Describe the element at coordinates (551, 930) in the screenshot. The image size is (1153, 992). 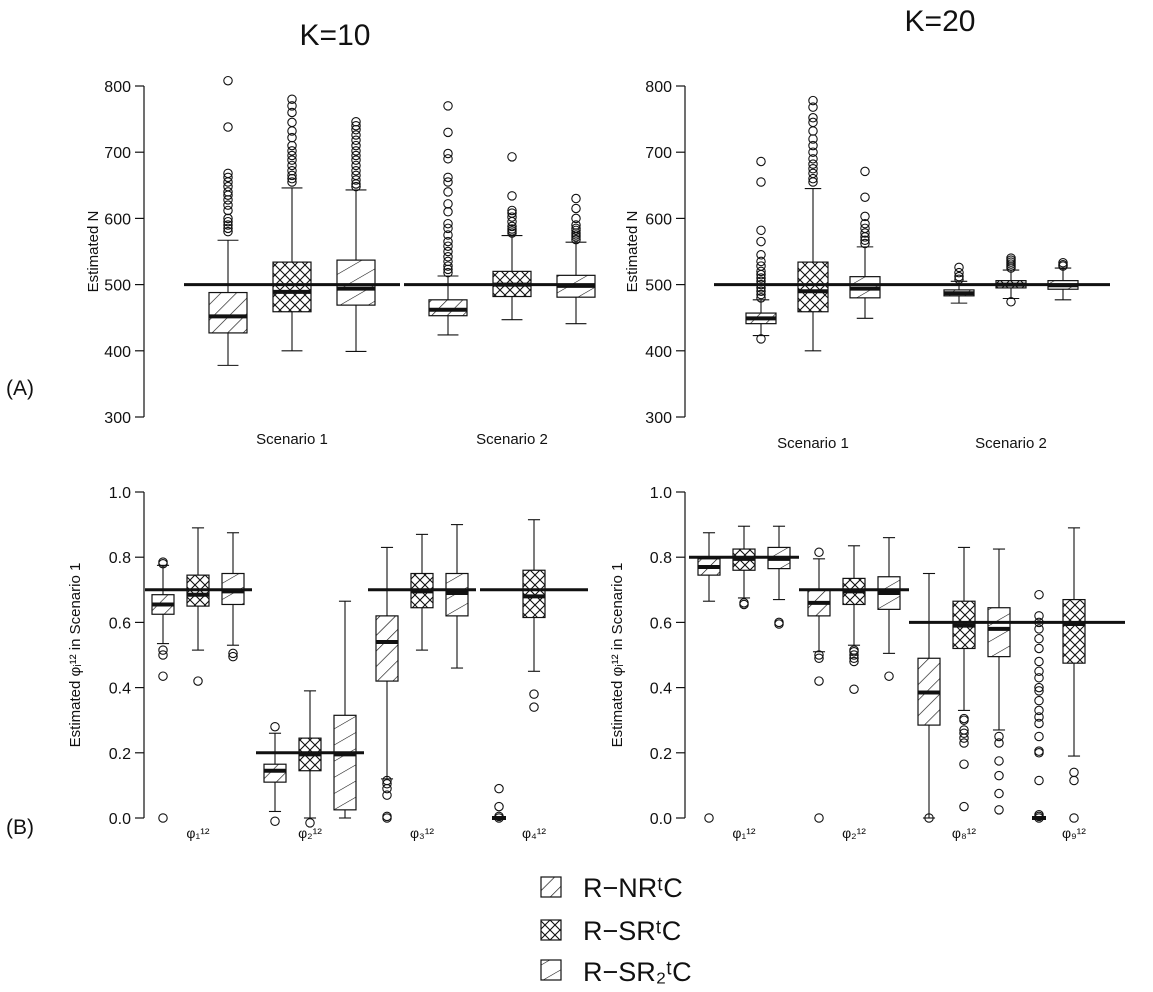
I see `legend-swatch-sr` at that location.